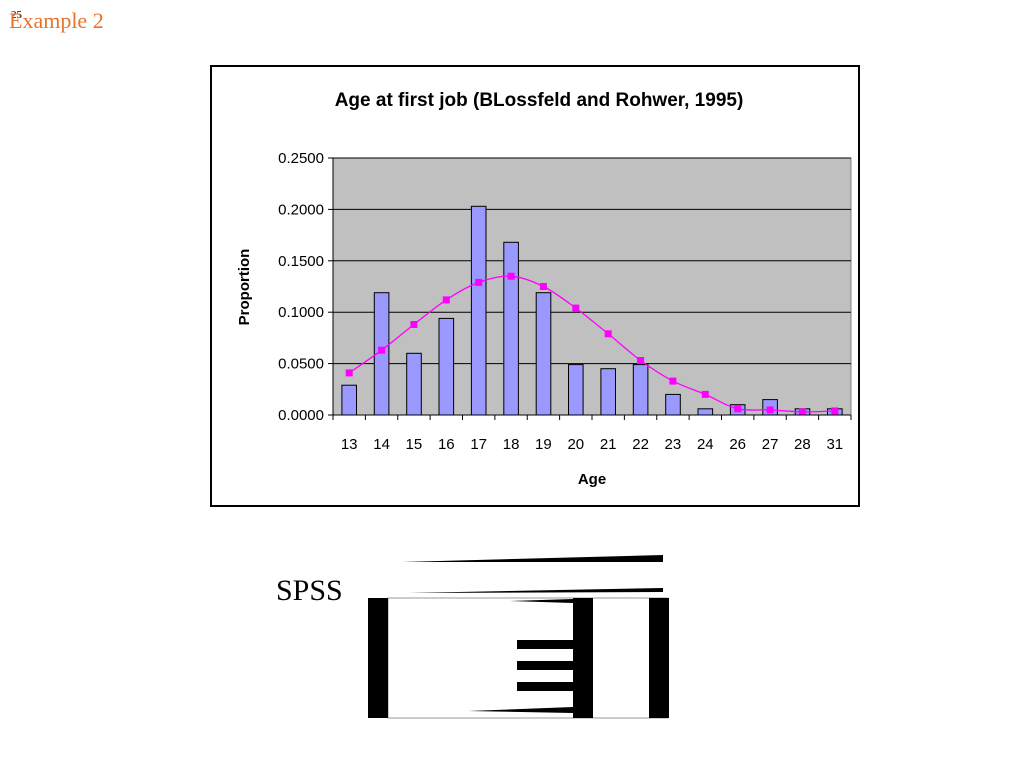  I want to click on x-tick-label: 26, so click(737, 444).